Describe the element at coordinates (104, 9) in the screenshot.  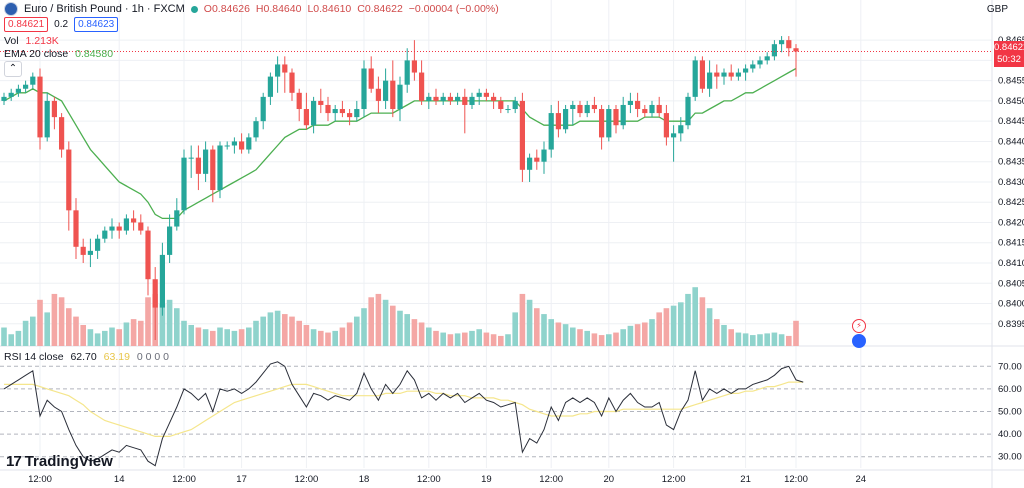
I see `symbol-title: Euro / British Pound · 1h · FXCM` at that location.